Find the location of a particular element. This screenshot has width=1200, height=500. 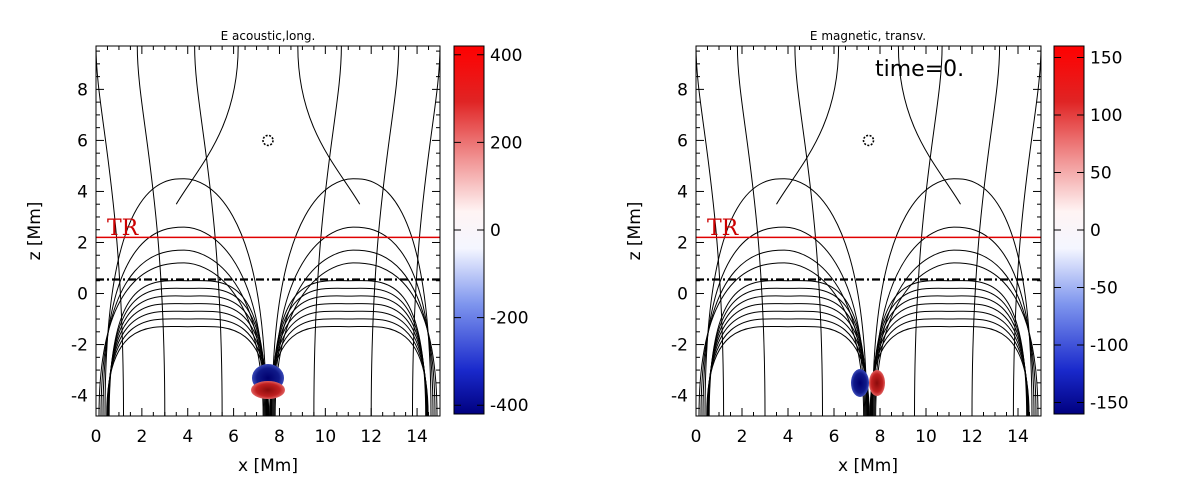

x-tick-label: 12 is located at coordinates (371, 437).